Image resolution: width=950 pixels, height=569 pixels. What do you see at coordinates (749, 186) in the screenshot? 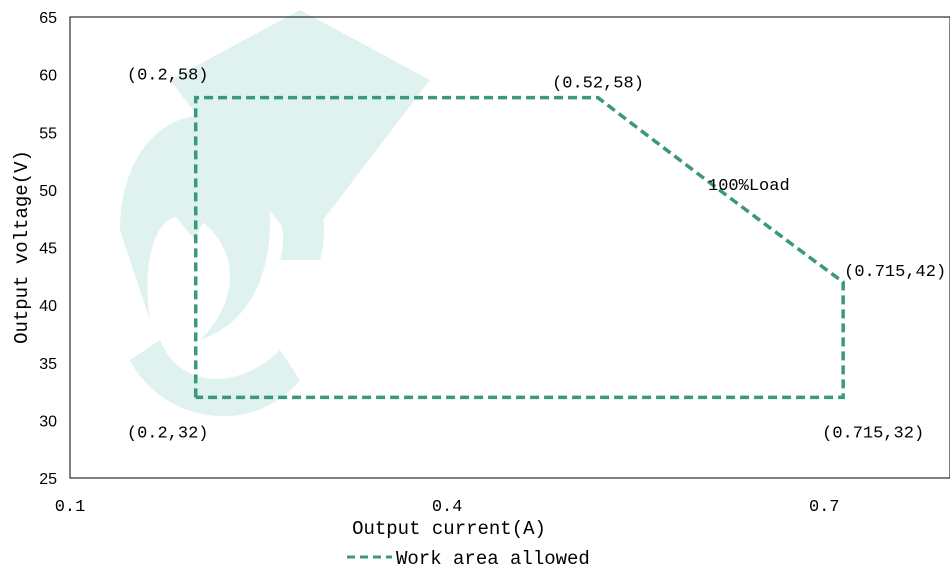
I see `annotation-label: 100%Load` at bounding box center [749, 186].